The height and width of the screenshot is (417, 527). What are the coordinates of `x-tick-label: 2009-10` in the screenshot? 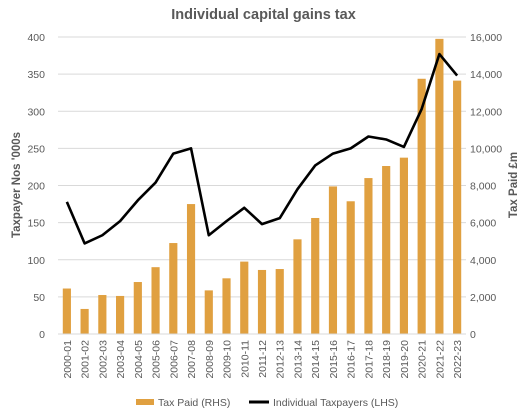 It's located at (228, 359).